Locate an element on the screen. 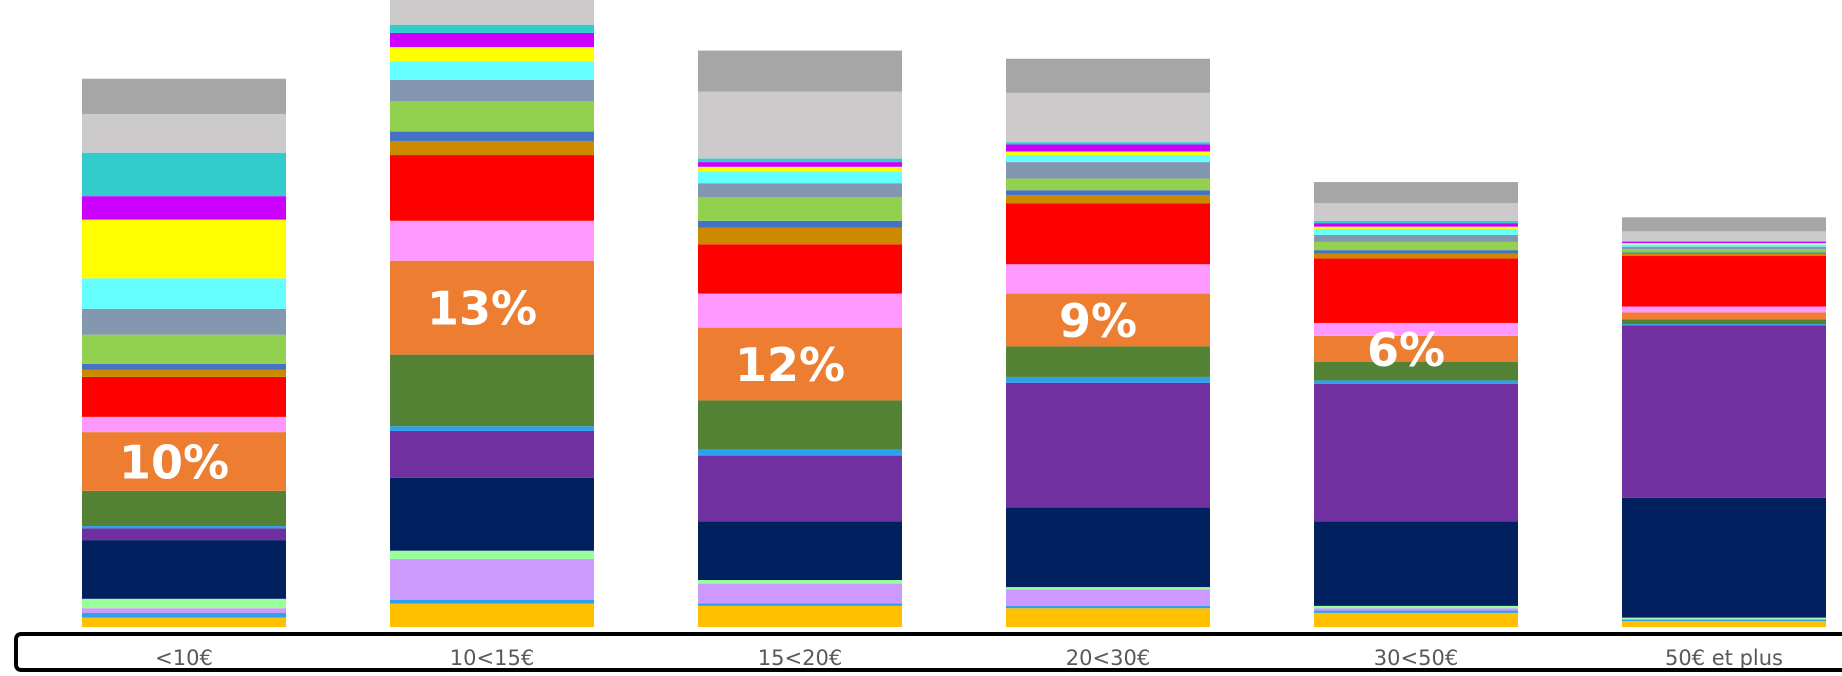 This screenshot has height=676, width=1842. x-tick-label: 15<20€ is located at coordinates (800, 658).